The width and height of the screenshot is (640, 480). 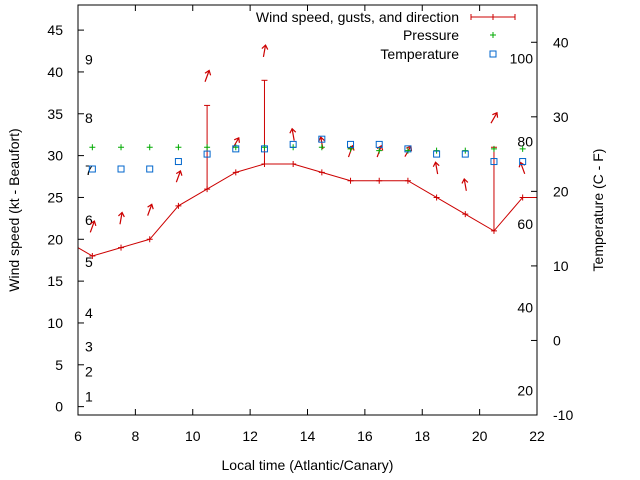 What do you see at coordinates (55, 281) in the screenshot?
I see `y-tick-label: 15` at bounding box center [55, 281].